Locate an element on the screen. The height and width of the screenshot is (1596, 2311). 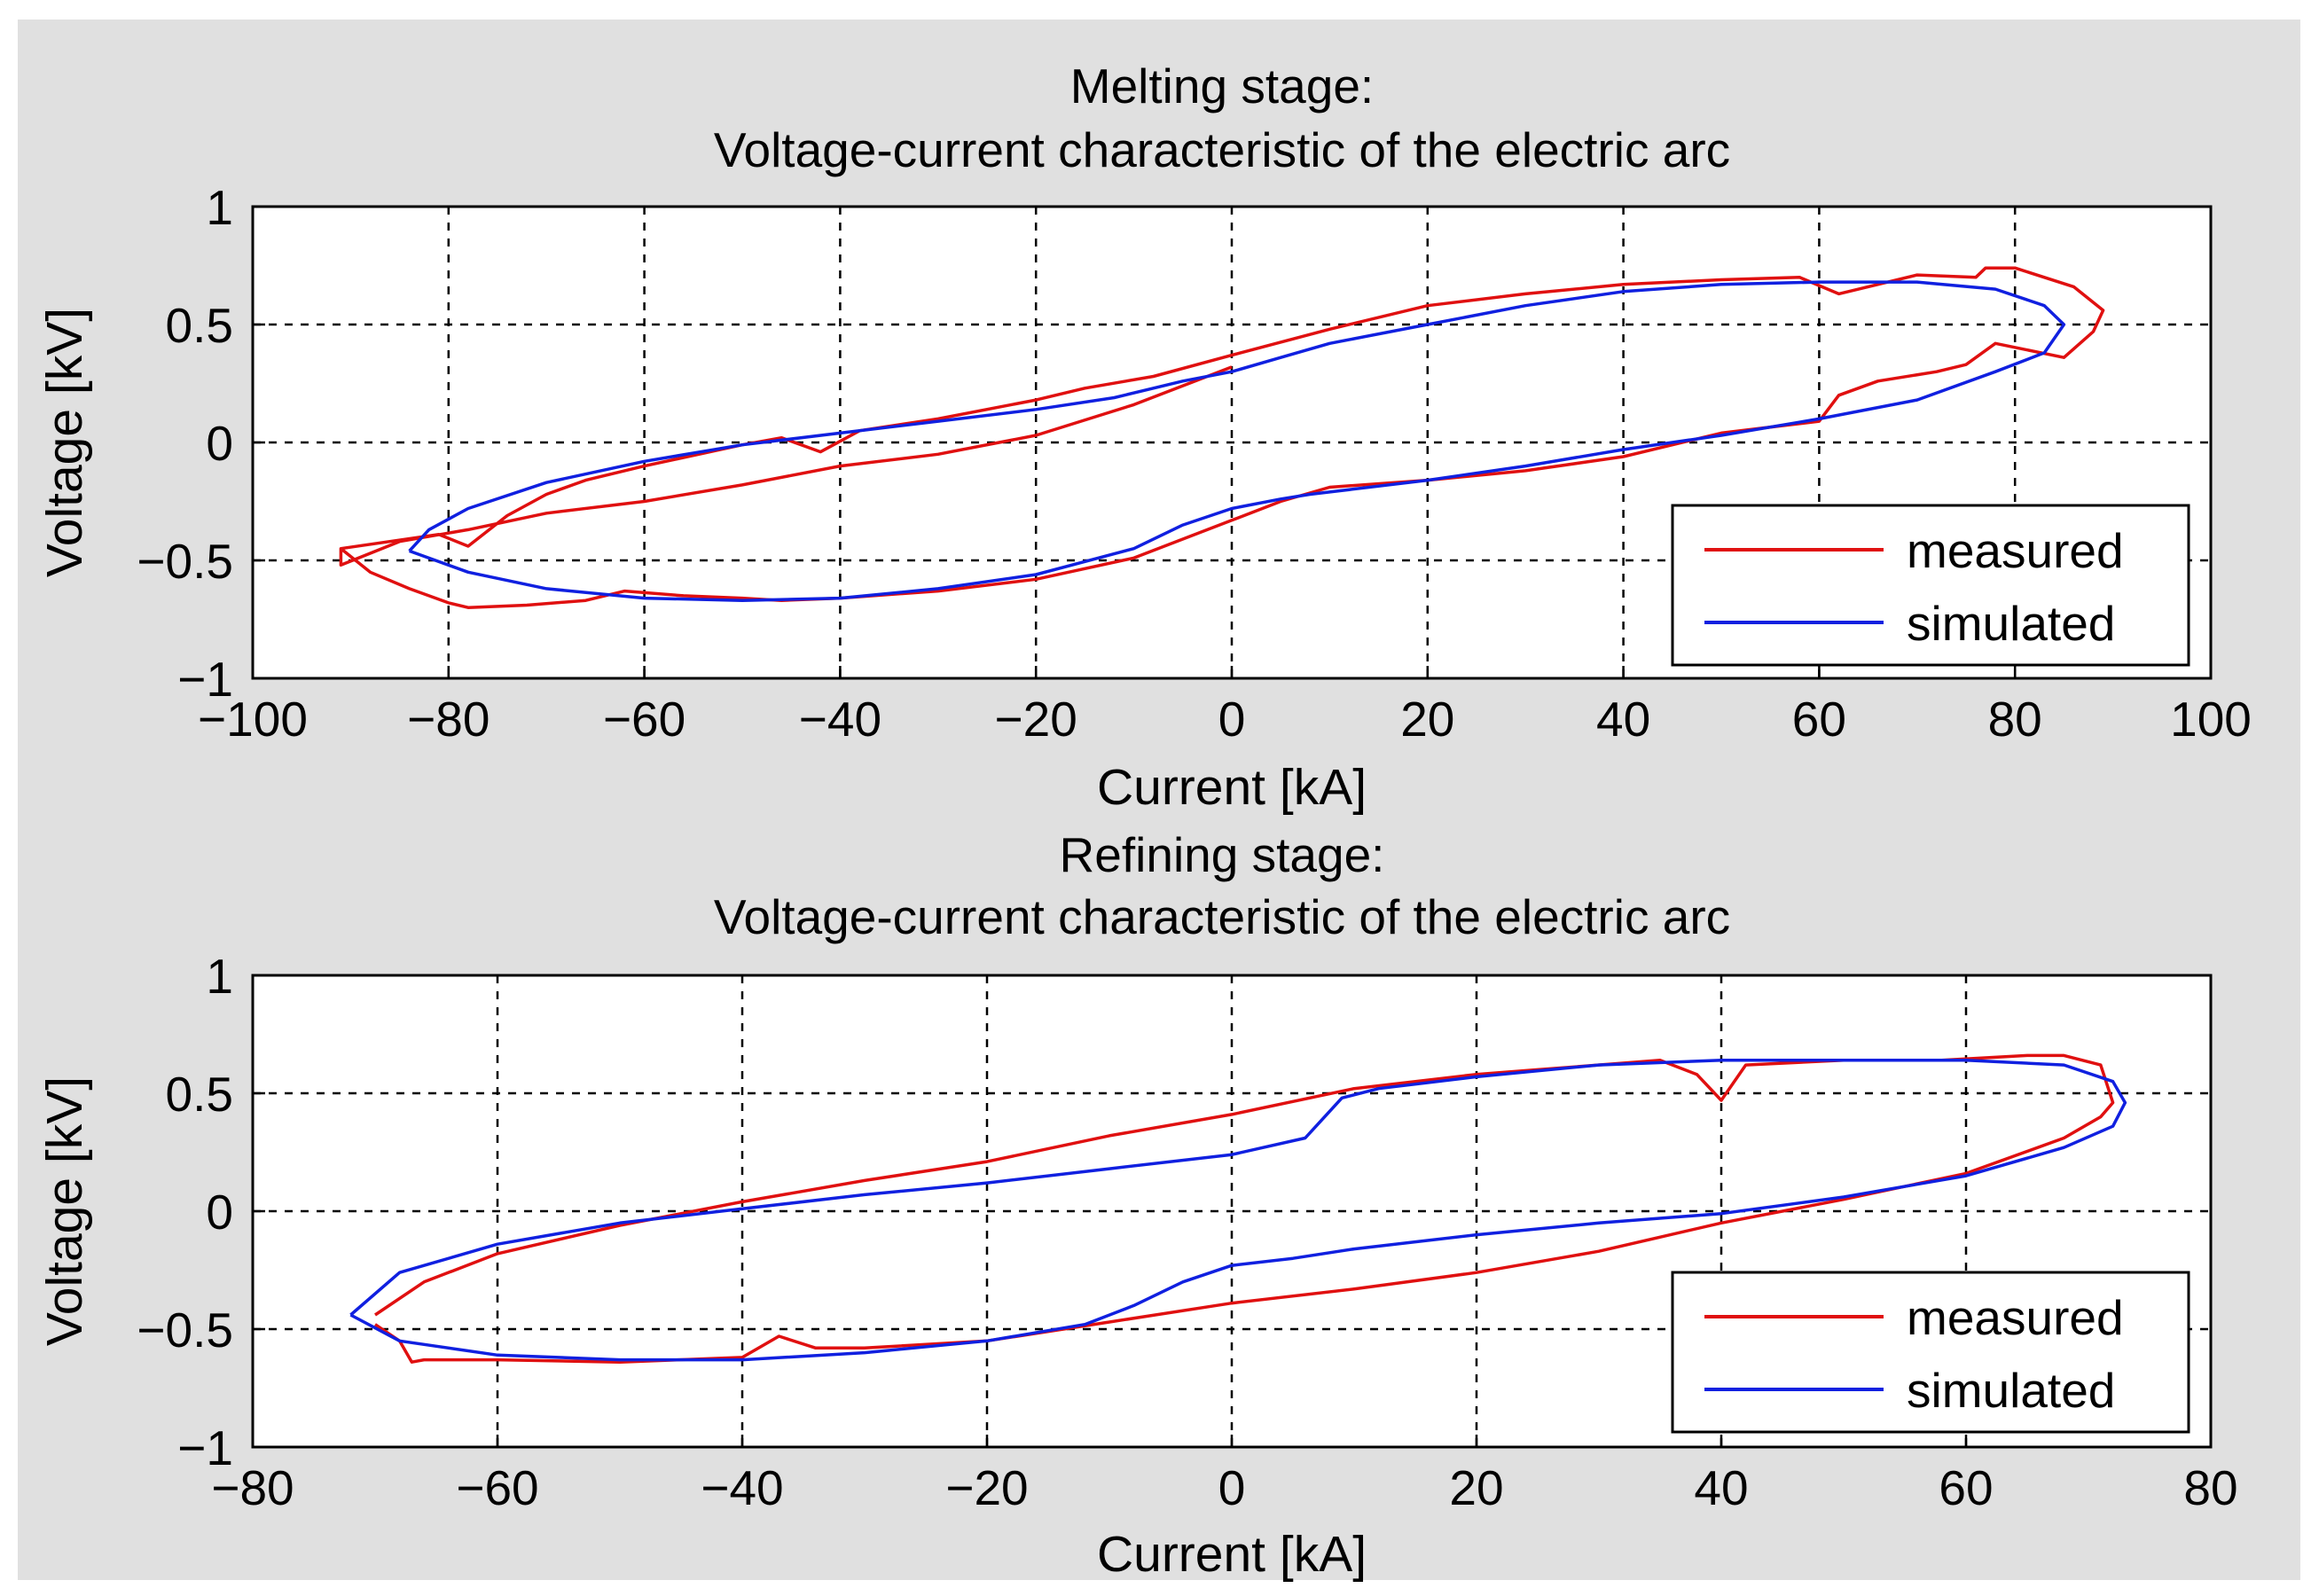
chart-title-line1: Refining stage: is located at coordinates (1222, 855).